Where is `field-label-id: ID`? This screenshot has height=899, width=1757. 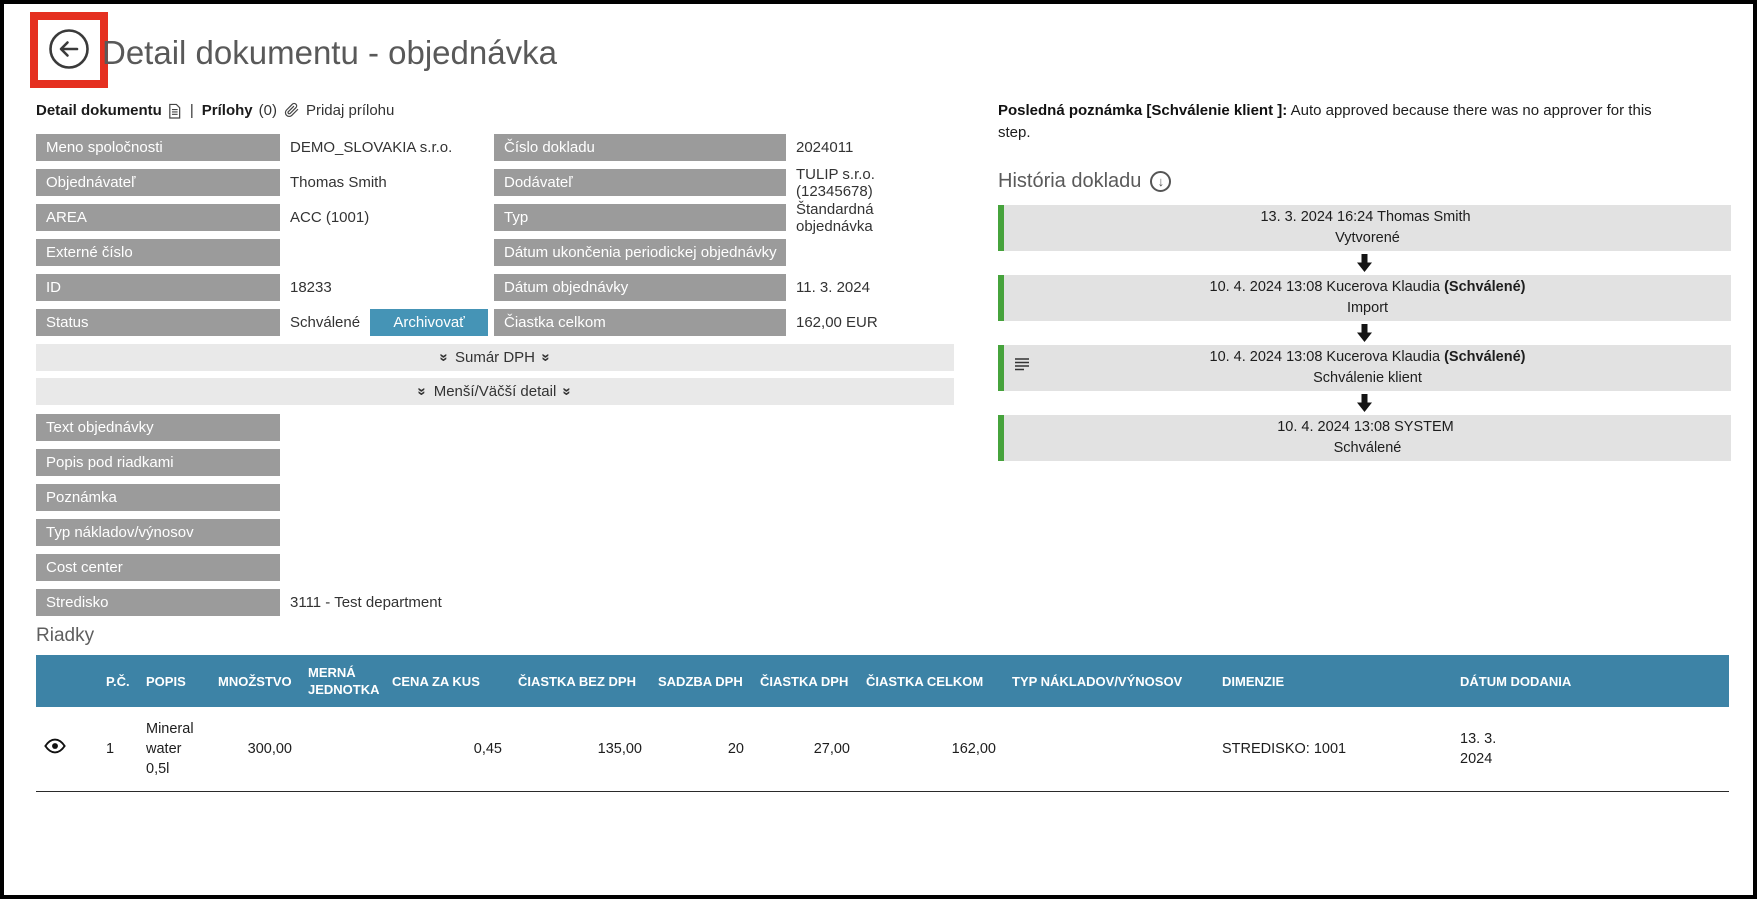
field-label-id: ID is located at coordinates (158, 287).